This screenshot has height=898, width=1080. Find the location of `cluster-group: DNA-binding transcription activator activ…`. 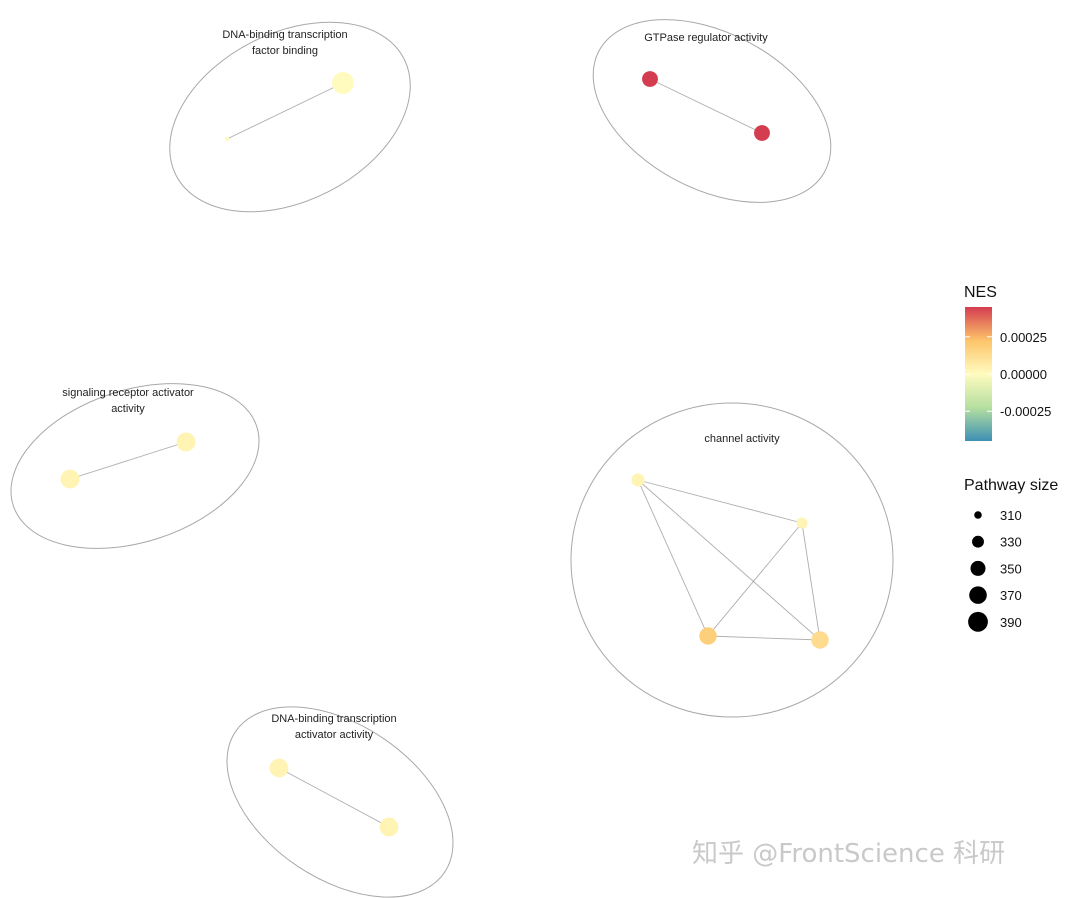

cluster-group: DNA-binding transcription activator activ… is located at coordinates (340, 802).